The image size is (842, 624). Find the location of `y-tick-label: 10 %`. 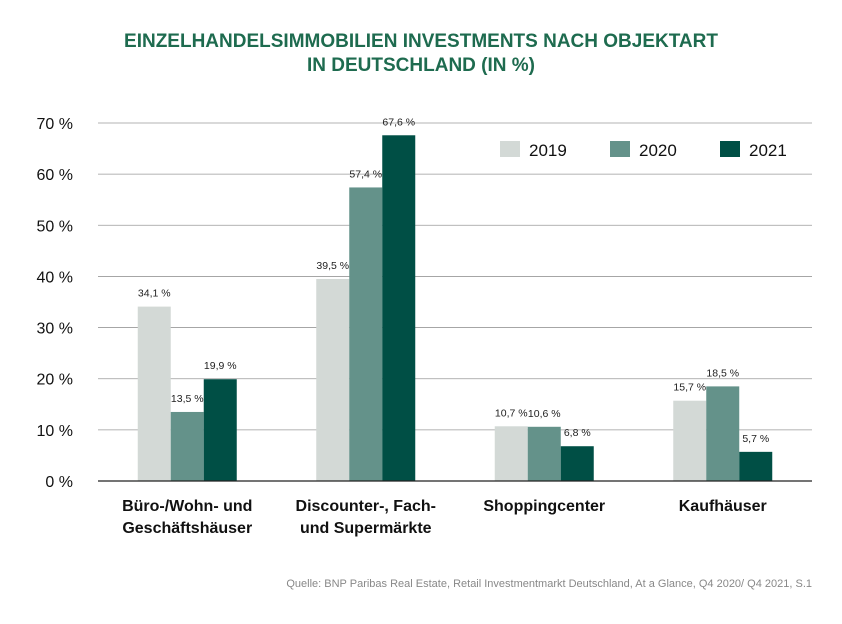

y-tick-label: 10 % is located at coordinates (55, 431).